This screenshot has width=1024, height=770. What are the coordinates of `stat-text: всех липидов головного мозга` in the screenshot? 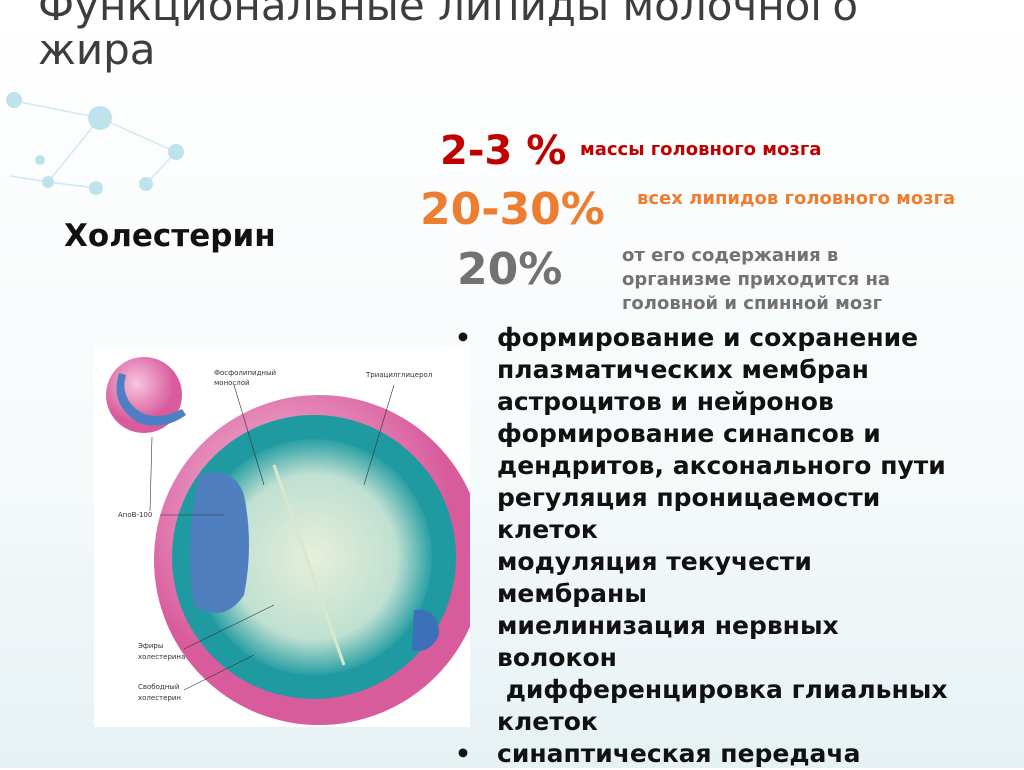 It's located at (796, 198).